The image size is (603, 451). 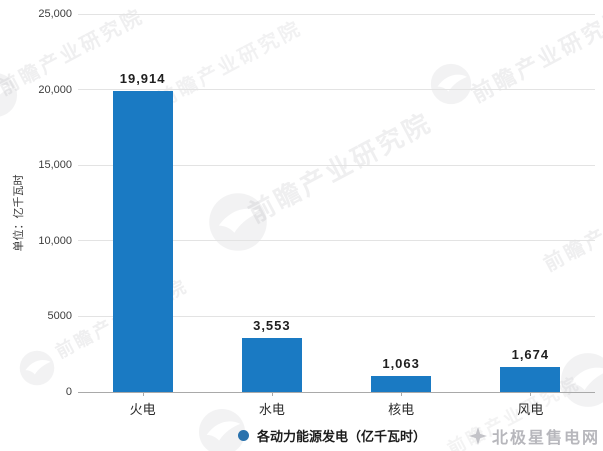 I want to click on y-tick-label: 20,000, so click(x=55, y=89).